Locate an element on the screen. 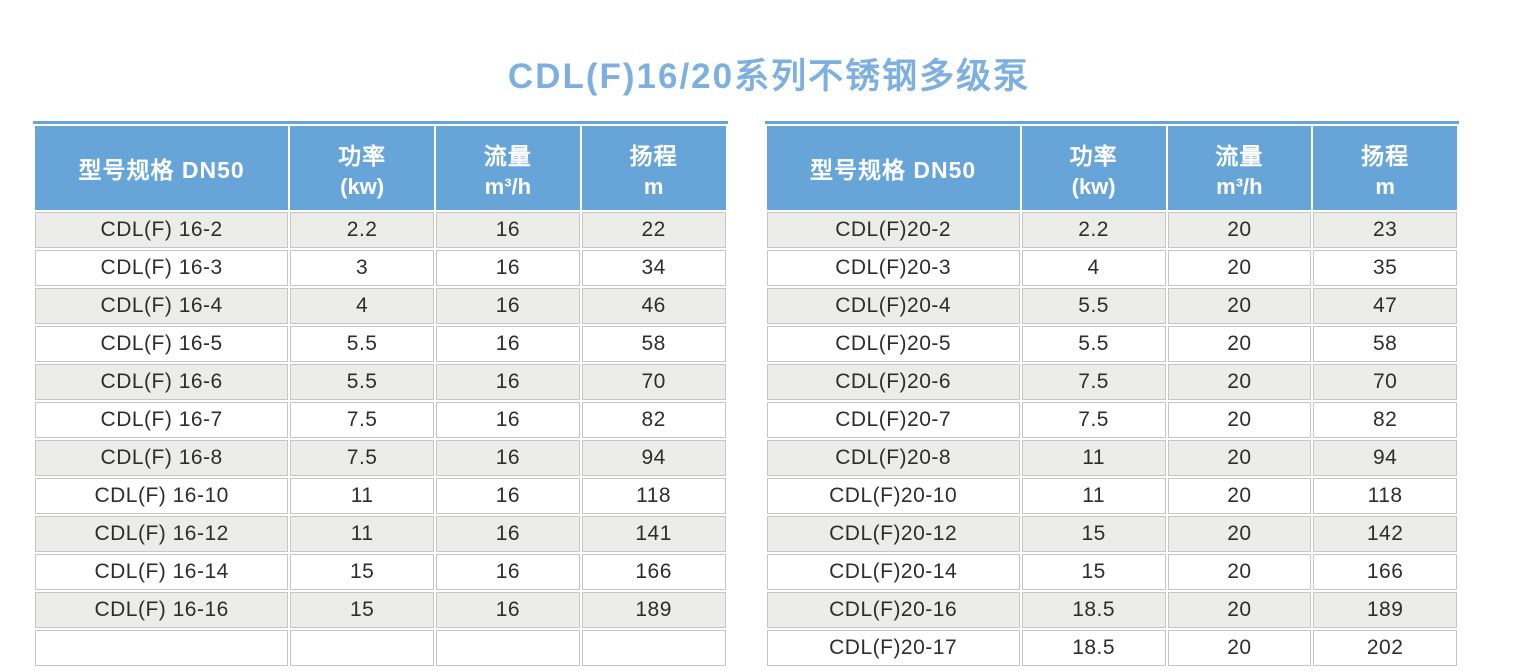 The image size is (1538, 671). col-header-model: 型号规格 DN50 is located at coordinates (162, 168).